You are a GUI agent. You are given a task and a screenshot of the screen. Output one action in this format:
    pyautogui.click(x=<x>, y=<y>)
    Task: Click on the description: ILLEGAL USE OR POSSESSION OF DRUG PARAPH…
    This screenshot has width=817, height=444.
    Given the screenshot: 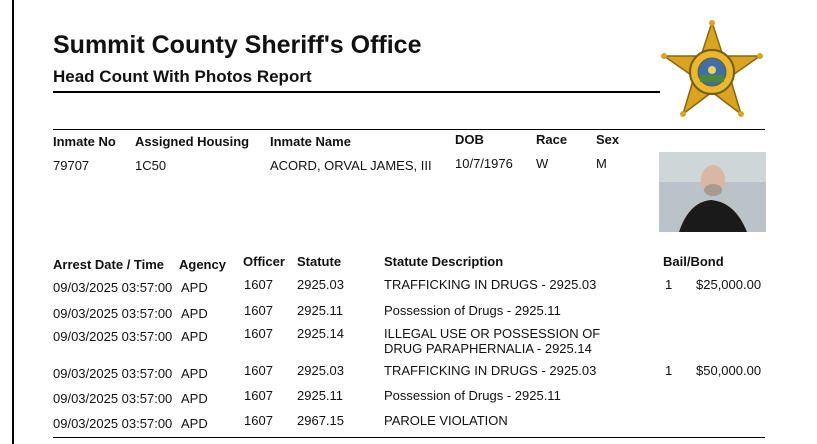 What is the action you would take?
    pyautogui.click(x=492, y=341)
    